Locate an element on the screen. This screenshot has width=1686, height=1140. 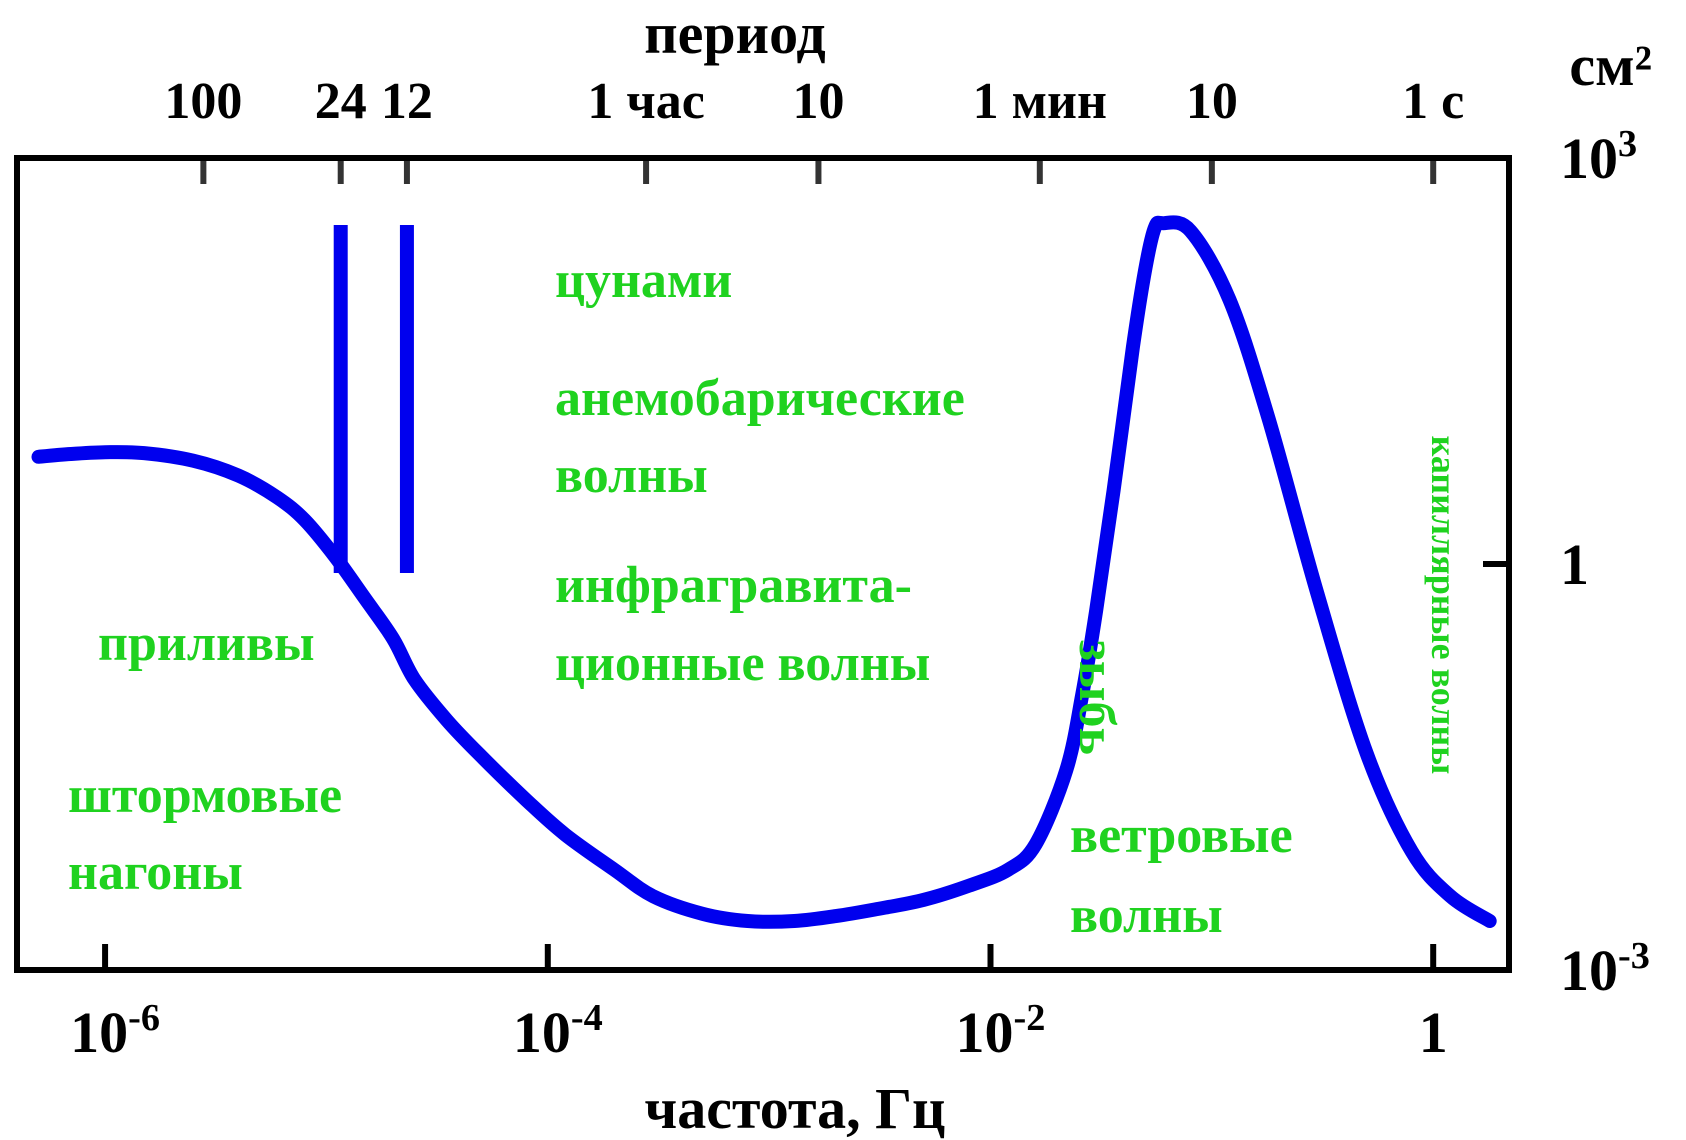
top-axis-ticks: 100 24 12 1 час 10 1 мин 10 1 с is located at coordinates (814, 128).